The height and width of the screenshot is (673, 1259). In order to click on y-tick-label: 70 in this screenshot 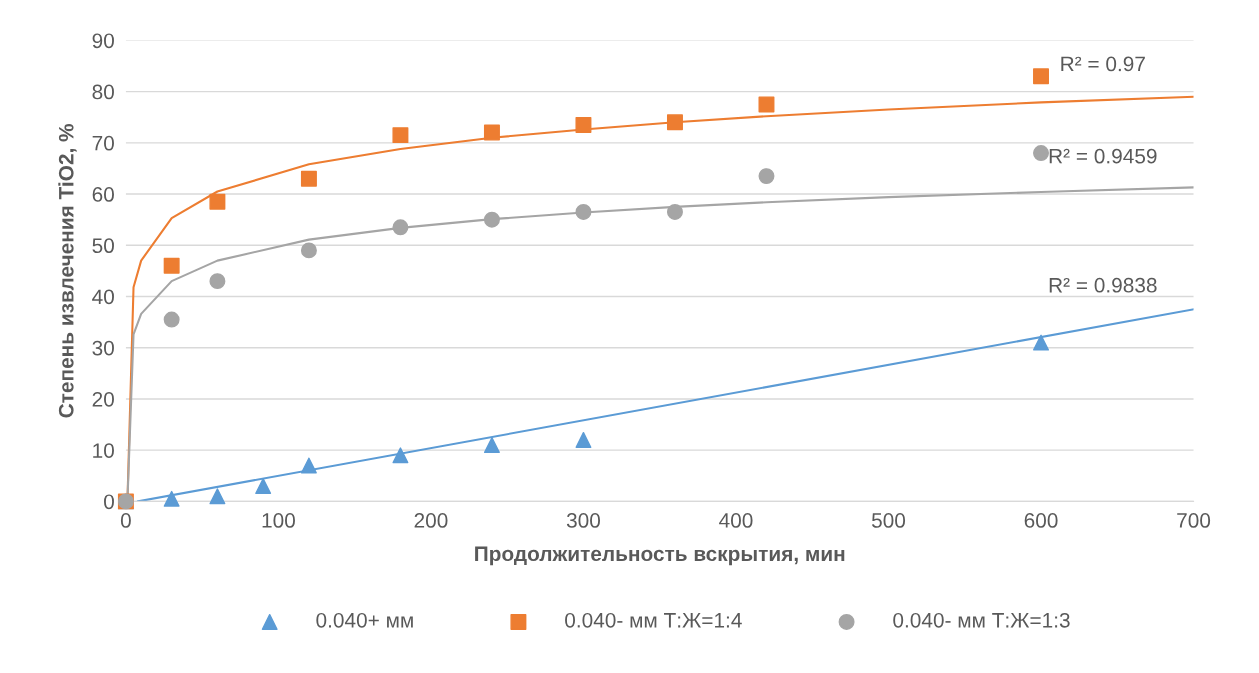, I will do `click(103, 143)`.